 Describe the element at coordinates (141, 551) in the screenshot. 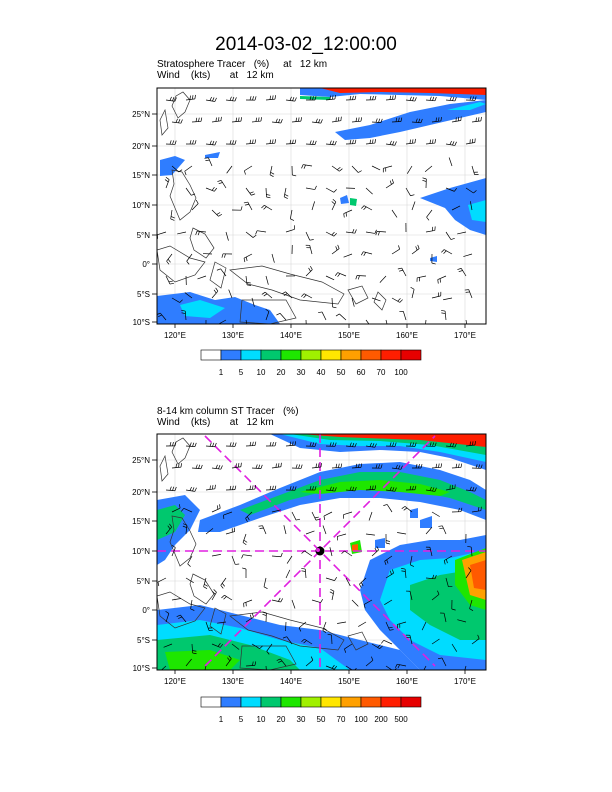

I see `lat-tick-label: 10°N` at that location.